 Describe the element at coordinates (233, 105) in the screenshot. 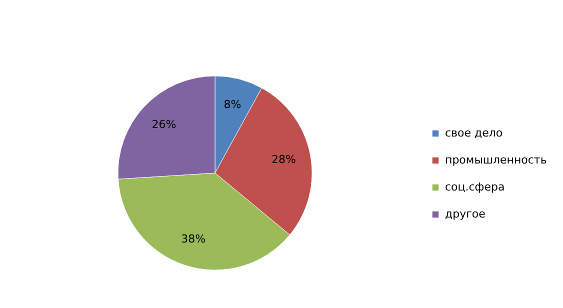

I see `data-label: 8%` at that location.